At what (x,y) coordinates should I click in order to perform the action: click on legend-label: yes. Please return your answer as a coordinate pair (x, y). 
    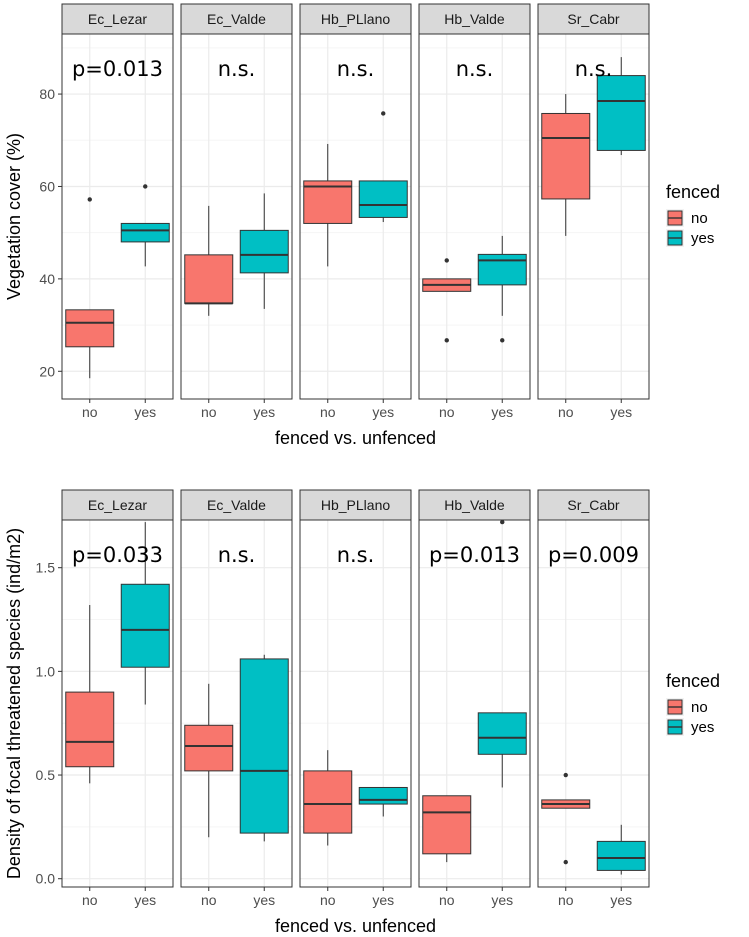
    Looking at the image, I should click on (702, 727).